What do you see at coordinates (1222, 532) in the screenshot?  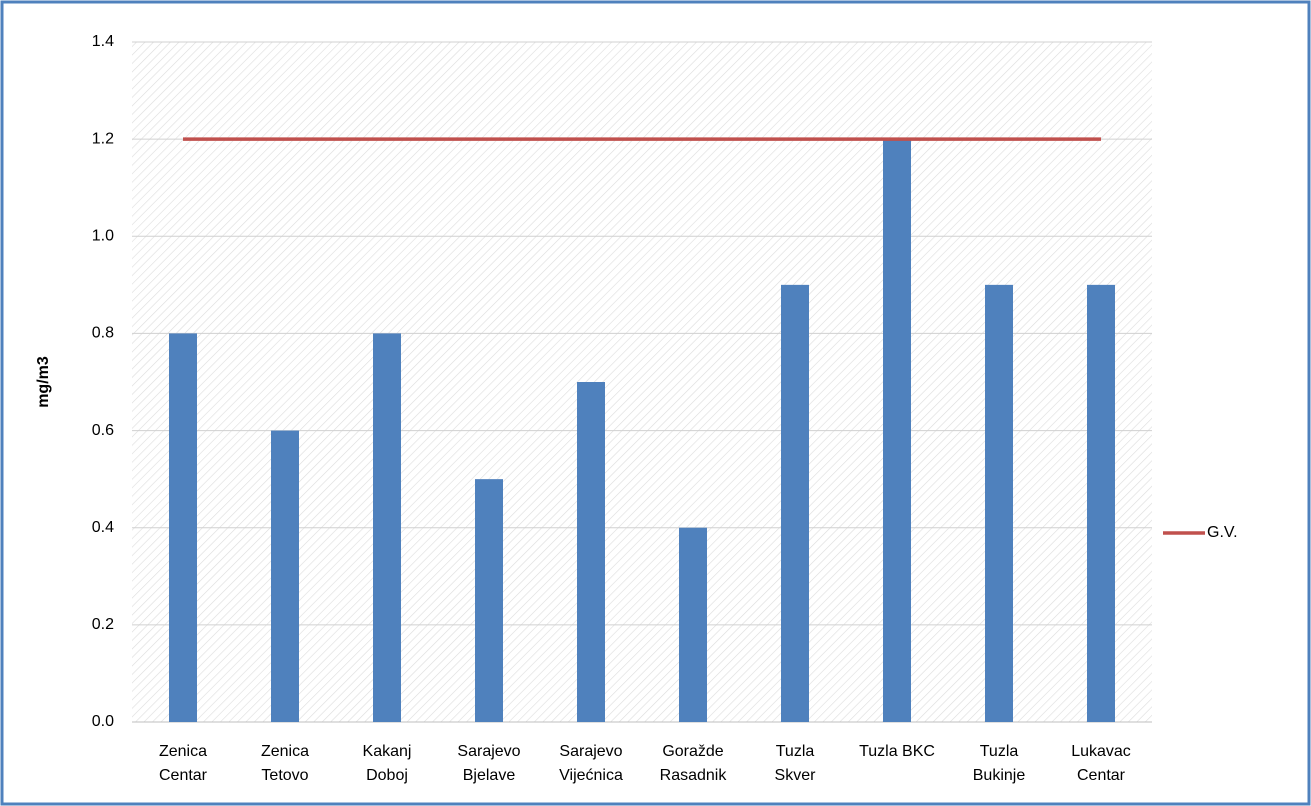 I see `legend-label: G.V.` at bounding box center [1222, 532].